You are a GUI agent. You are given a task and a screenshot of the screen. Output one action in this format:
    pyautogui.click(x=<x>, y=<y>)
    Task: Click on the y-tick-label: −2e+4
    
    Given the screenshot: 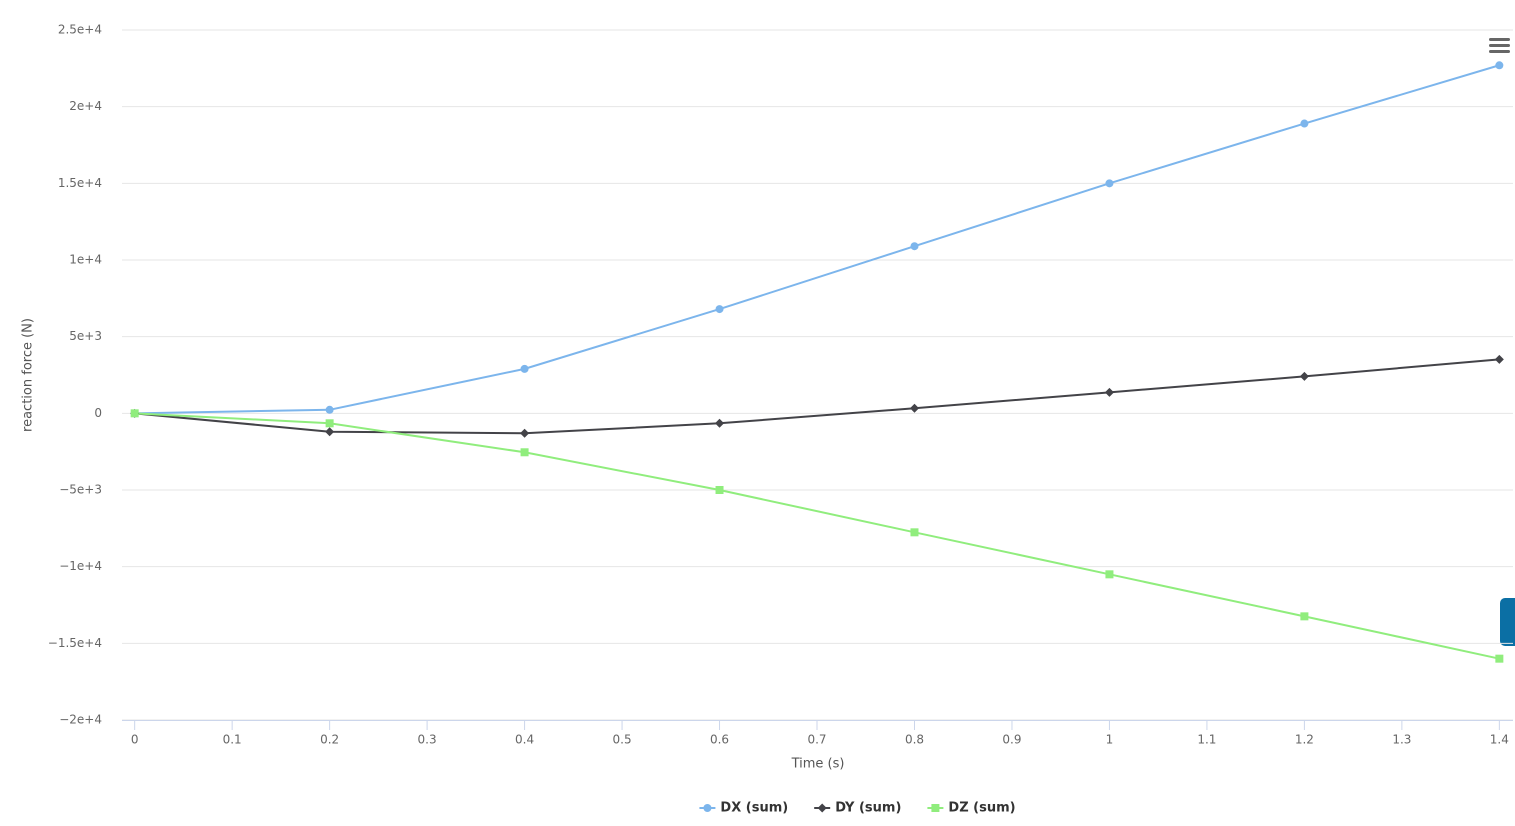 What is the action you would take?
    pyautogui.click(x=80, y=720)
    